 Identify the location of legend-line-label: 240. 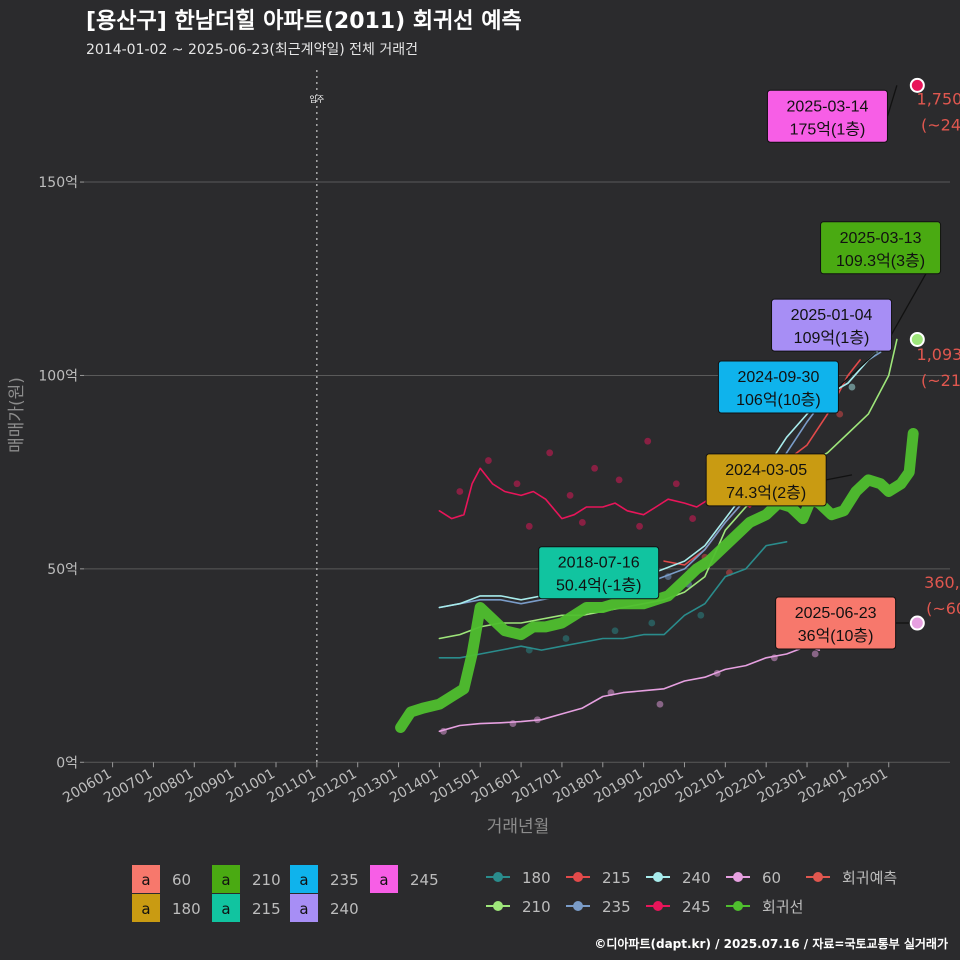
(696, 878).